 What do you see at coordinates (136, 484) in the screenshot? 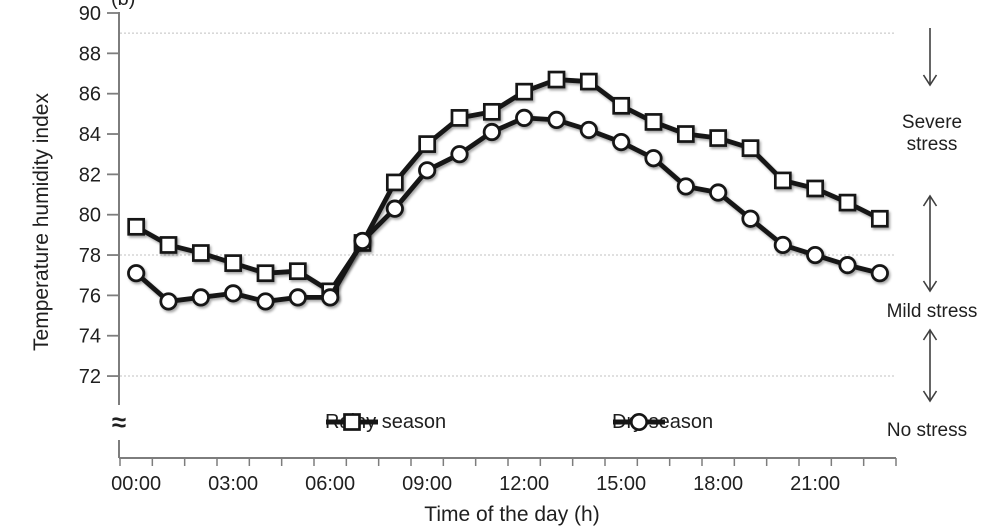
I see `x-tick-label: 00:00` at bounding box center [136, 484].